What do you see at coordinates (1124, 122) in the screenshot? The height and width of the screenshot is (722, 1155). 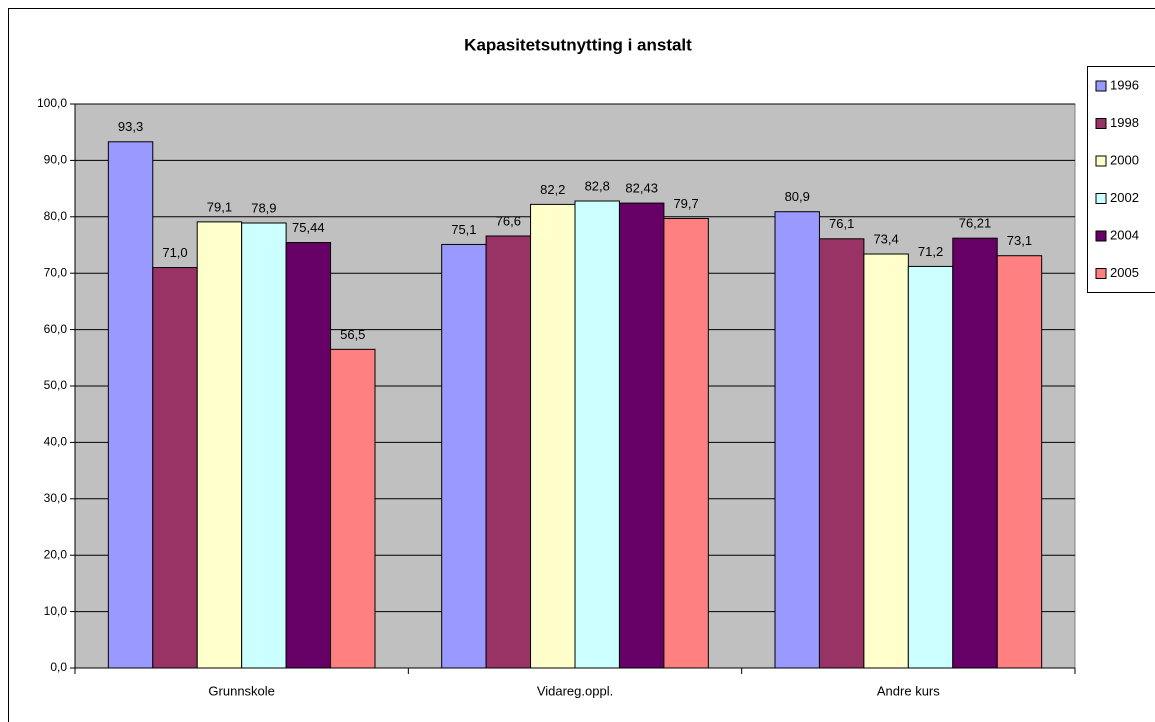 I see `legend-label: 1998` at bounding box center [1124, 122].